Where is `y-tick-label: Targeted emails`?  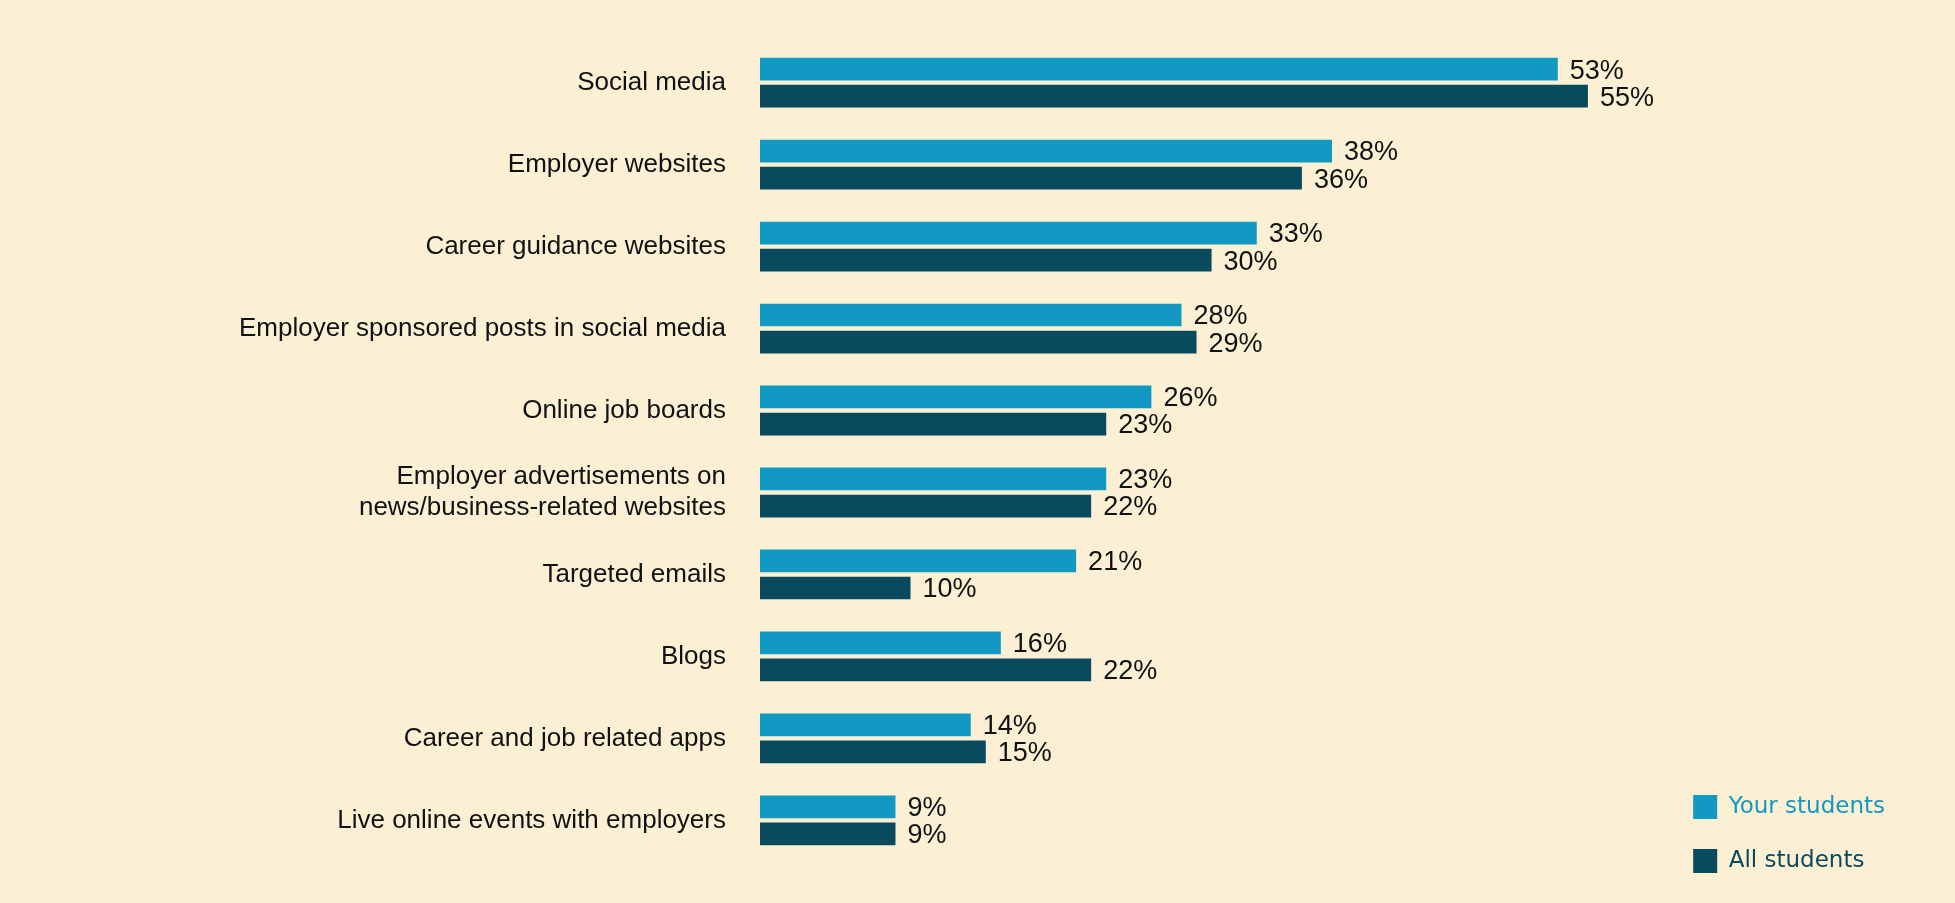
y-tick-label: Targeted emails is located at coordinates (634, 572).